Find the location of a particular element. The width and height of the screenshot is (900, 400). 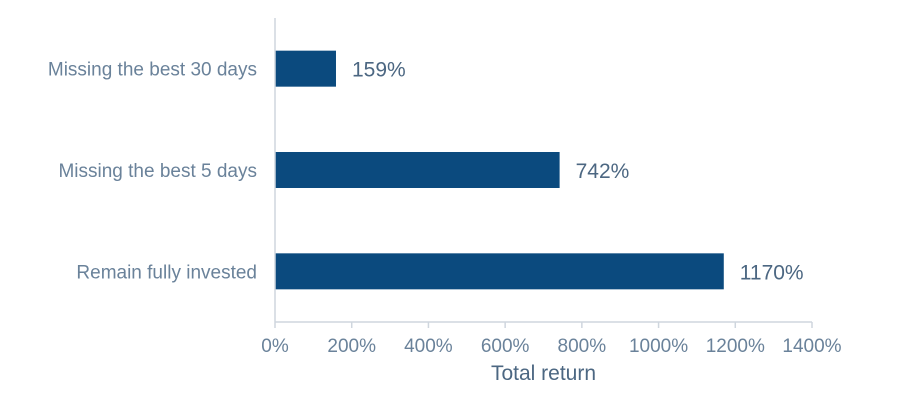

x-tick-label-2: 400% is located at coordinates (428, 346).